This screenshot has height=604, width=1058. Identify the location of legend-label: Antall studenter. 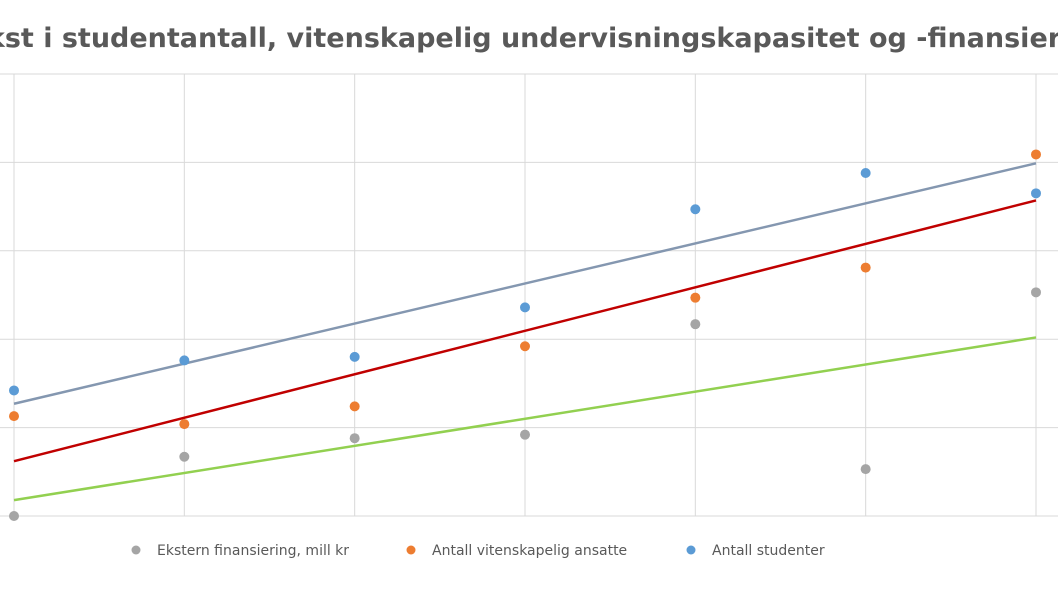
(768, 551).